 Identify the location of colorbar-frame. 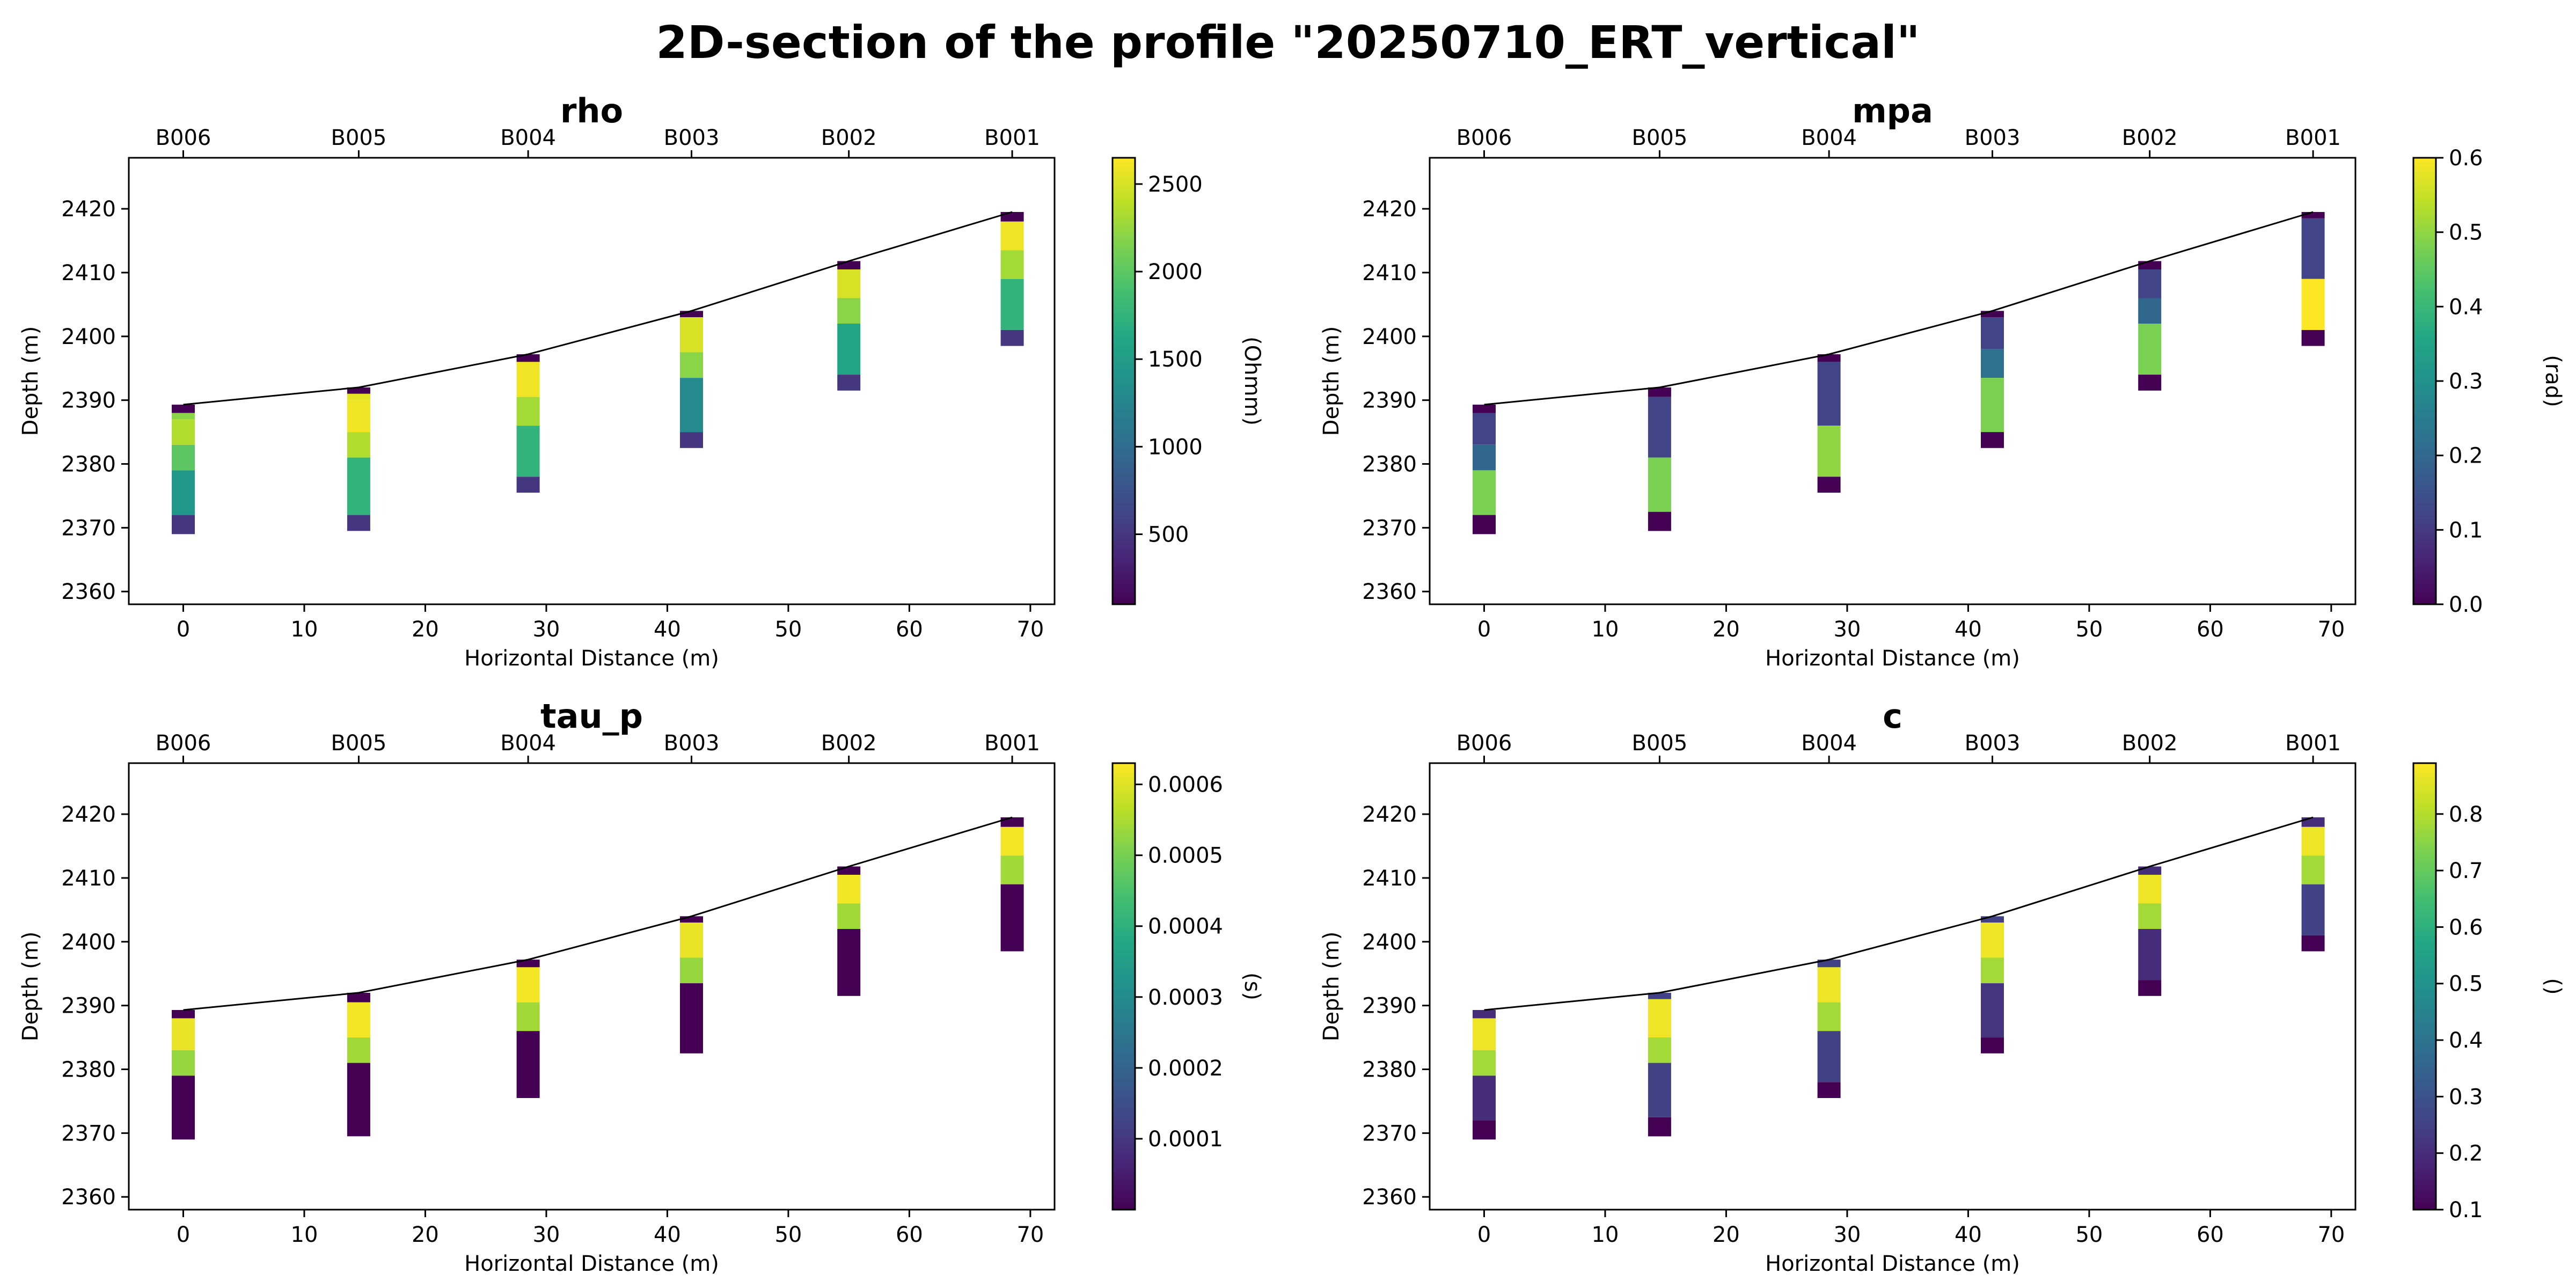
(2424, 986).